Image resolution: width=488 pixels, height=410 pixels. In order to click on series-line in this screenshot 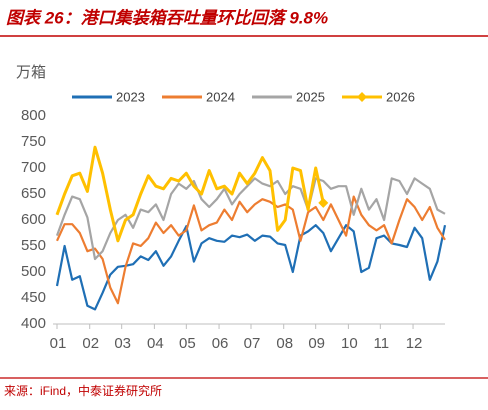, I will do `click(190, 194)`.